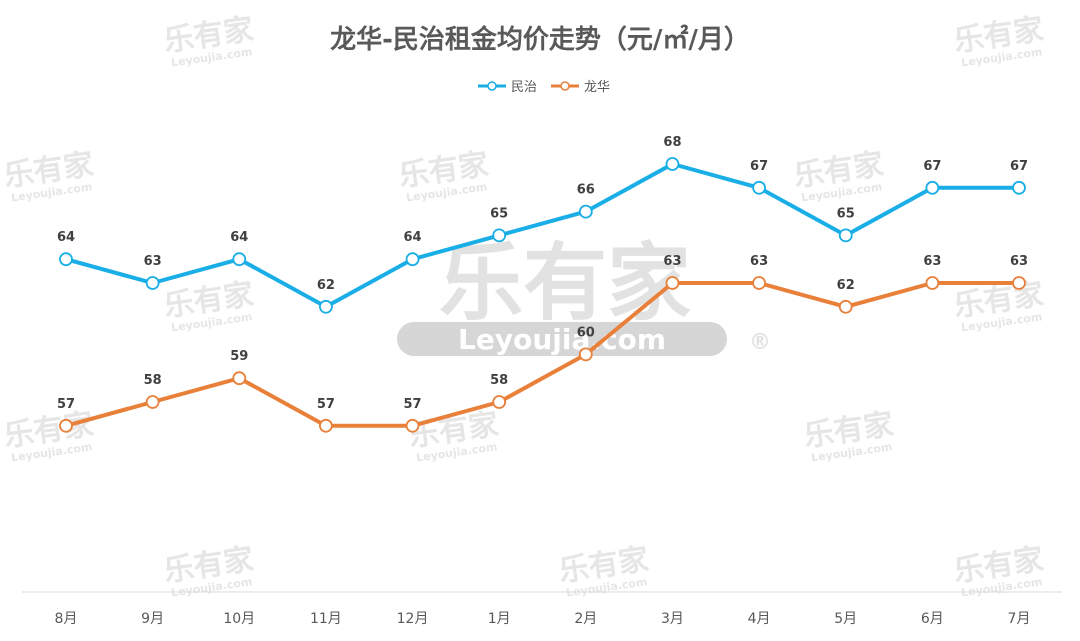 This screenshot has height=641, width=1080. I want to click on x-tick-label: 10月, so click(239, 619).